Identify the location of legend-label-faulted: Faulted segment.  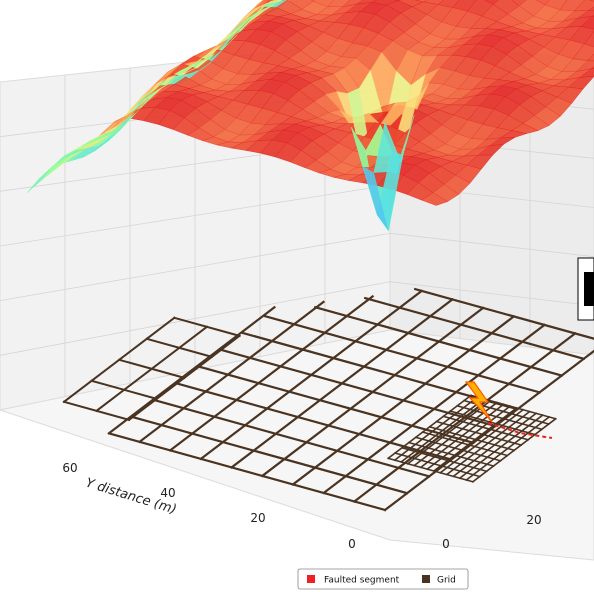
(362, 581).